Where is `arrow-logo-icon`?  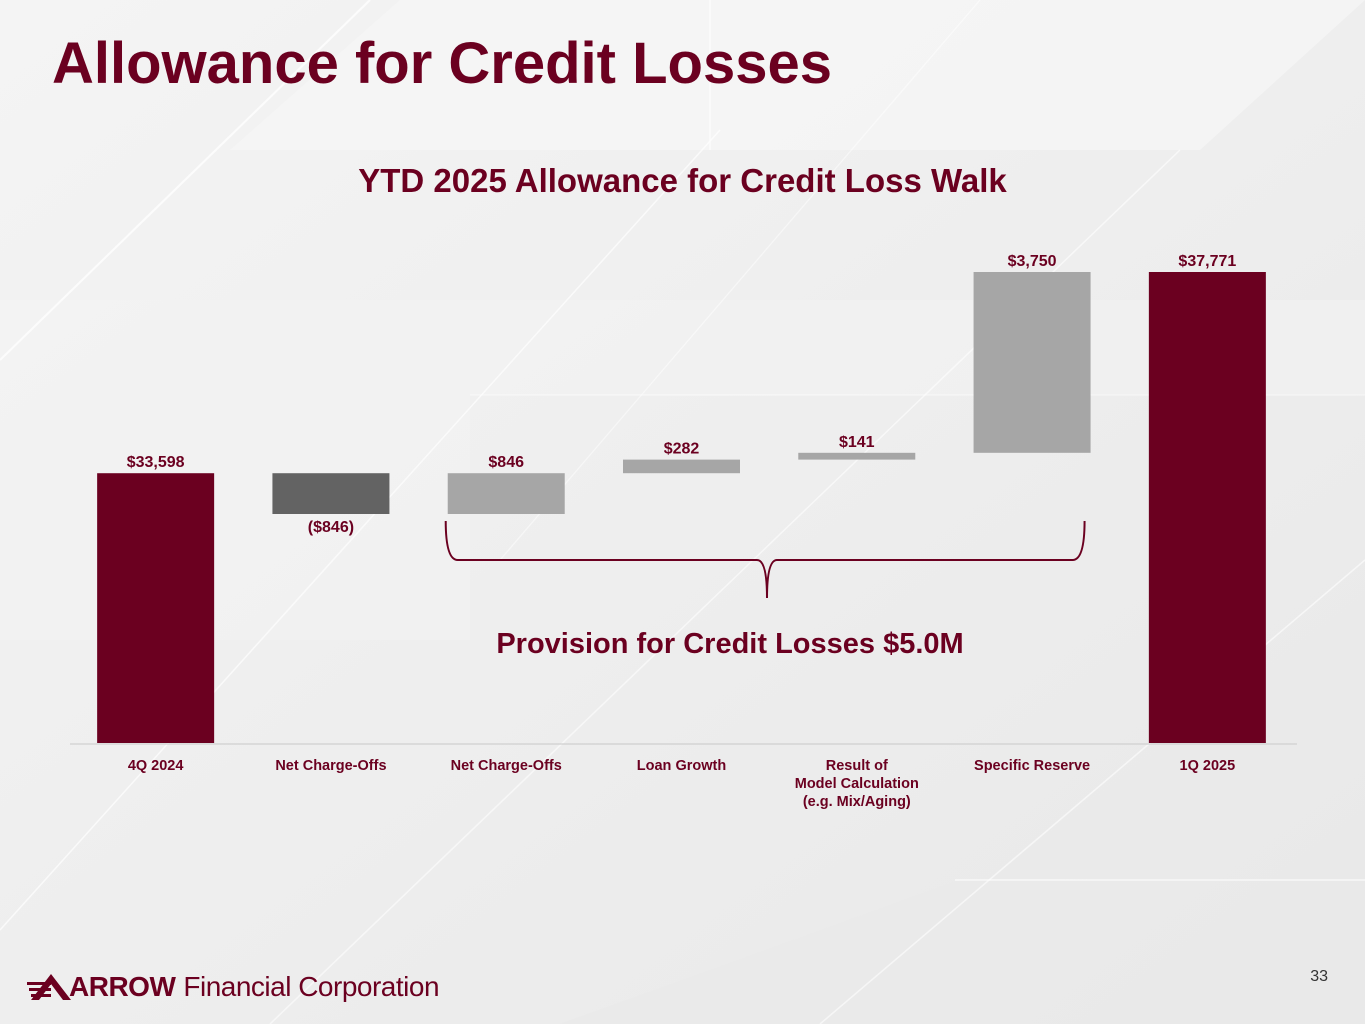
arrow-logo-icon is located at coordinates (49, 987).